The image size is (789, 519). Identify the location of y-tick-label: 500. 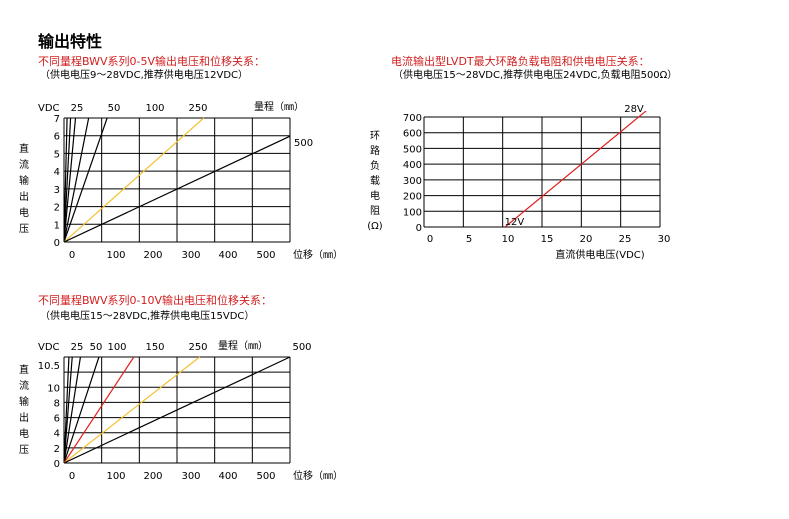
(412, 149).